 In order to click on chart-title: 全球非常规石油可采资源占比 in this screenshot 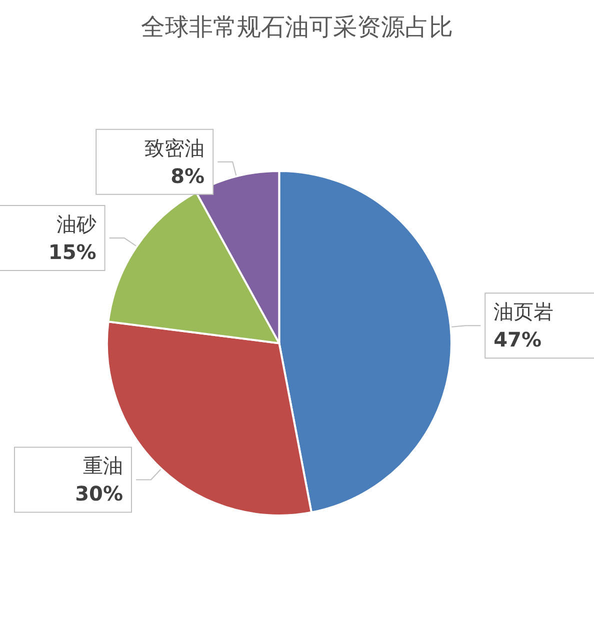, I will do `click(297, 27)`.